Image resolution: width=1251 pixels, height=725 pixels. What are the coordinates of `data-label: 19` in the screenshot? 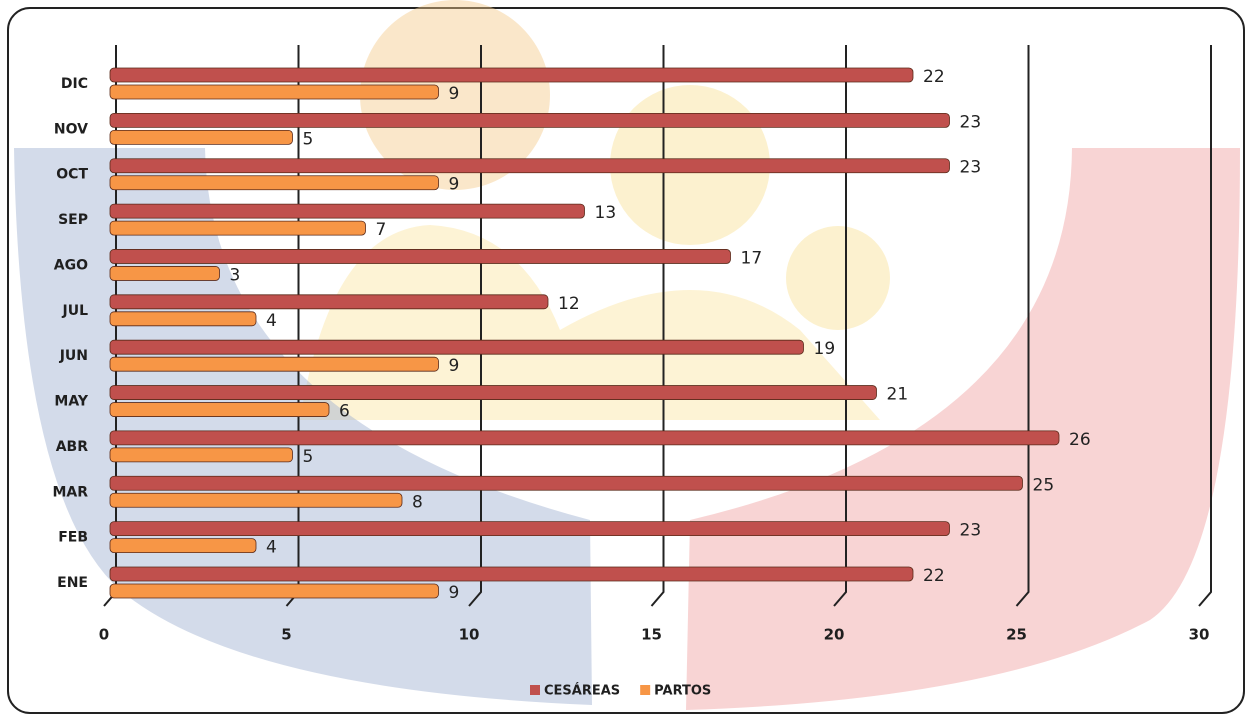 It's located at (825, 349).